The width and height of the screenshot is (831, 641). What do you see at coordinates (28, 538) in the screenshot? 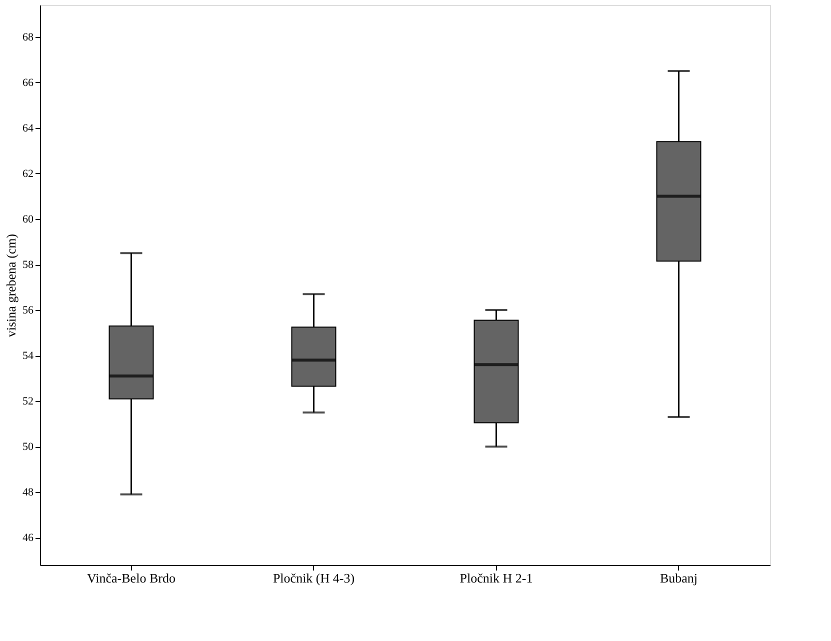
I see `y-tick-label: 46` at bounding box center [28, 538].